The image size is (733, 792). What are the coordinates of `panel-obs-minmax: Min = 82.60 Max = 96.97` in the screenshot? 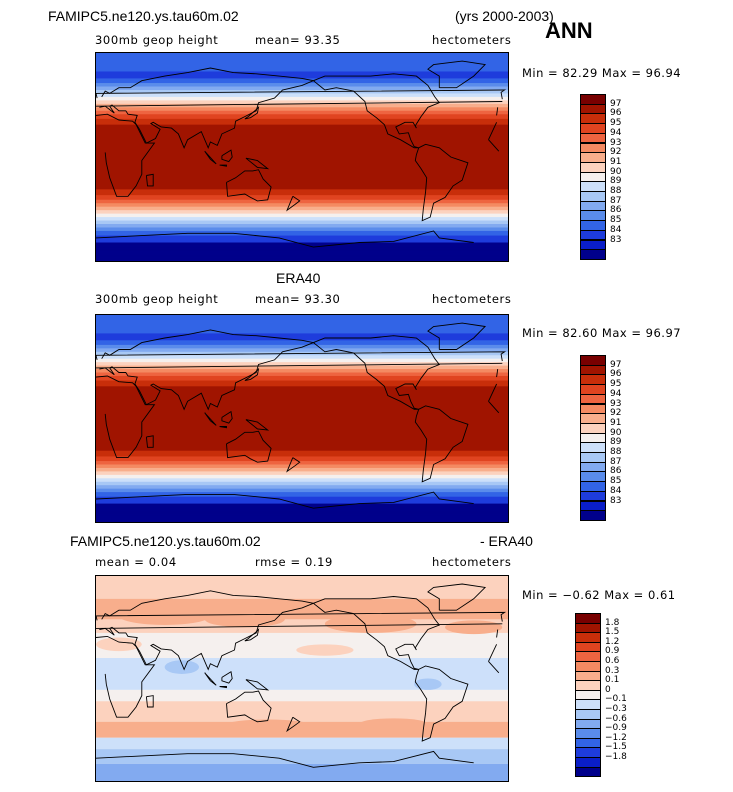 It's located at (602, 333).